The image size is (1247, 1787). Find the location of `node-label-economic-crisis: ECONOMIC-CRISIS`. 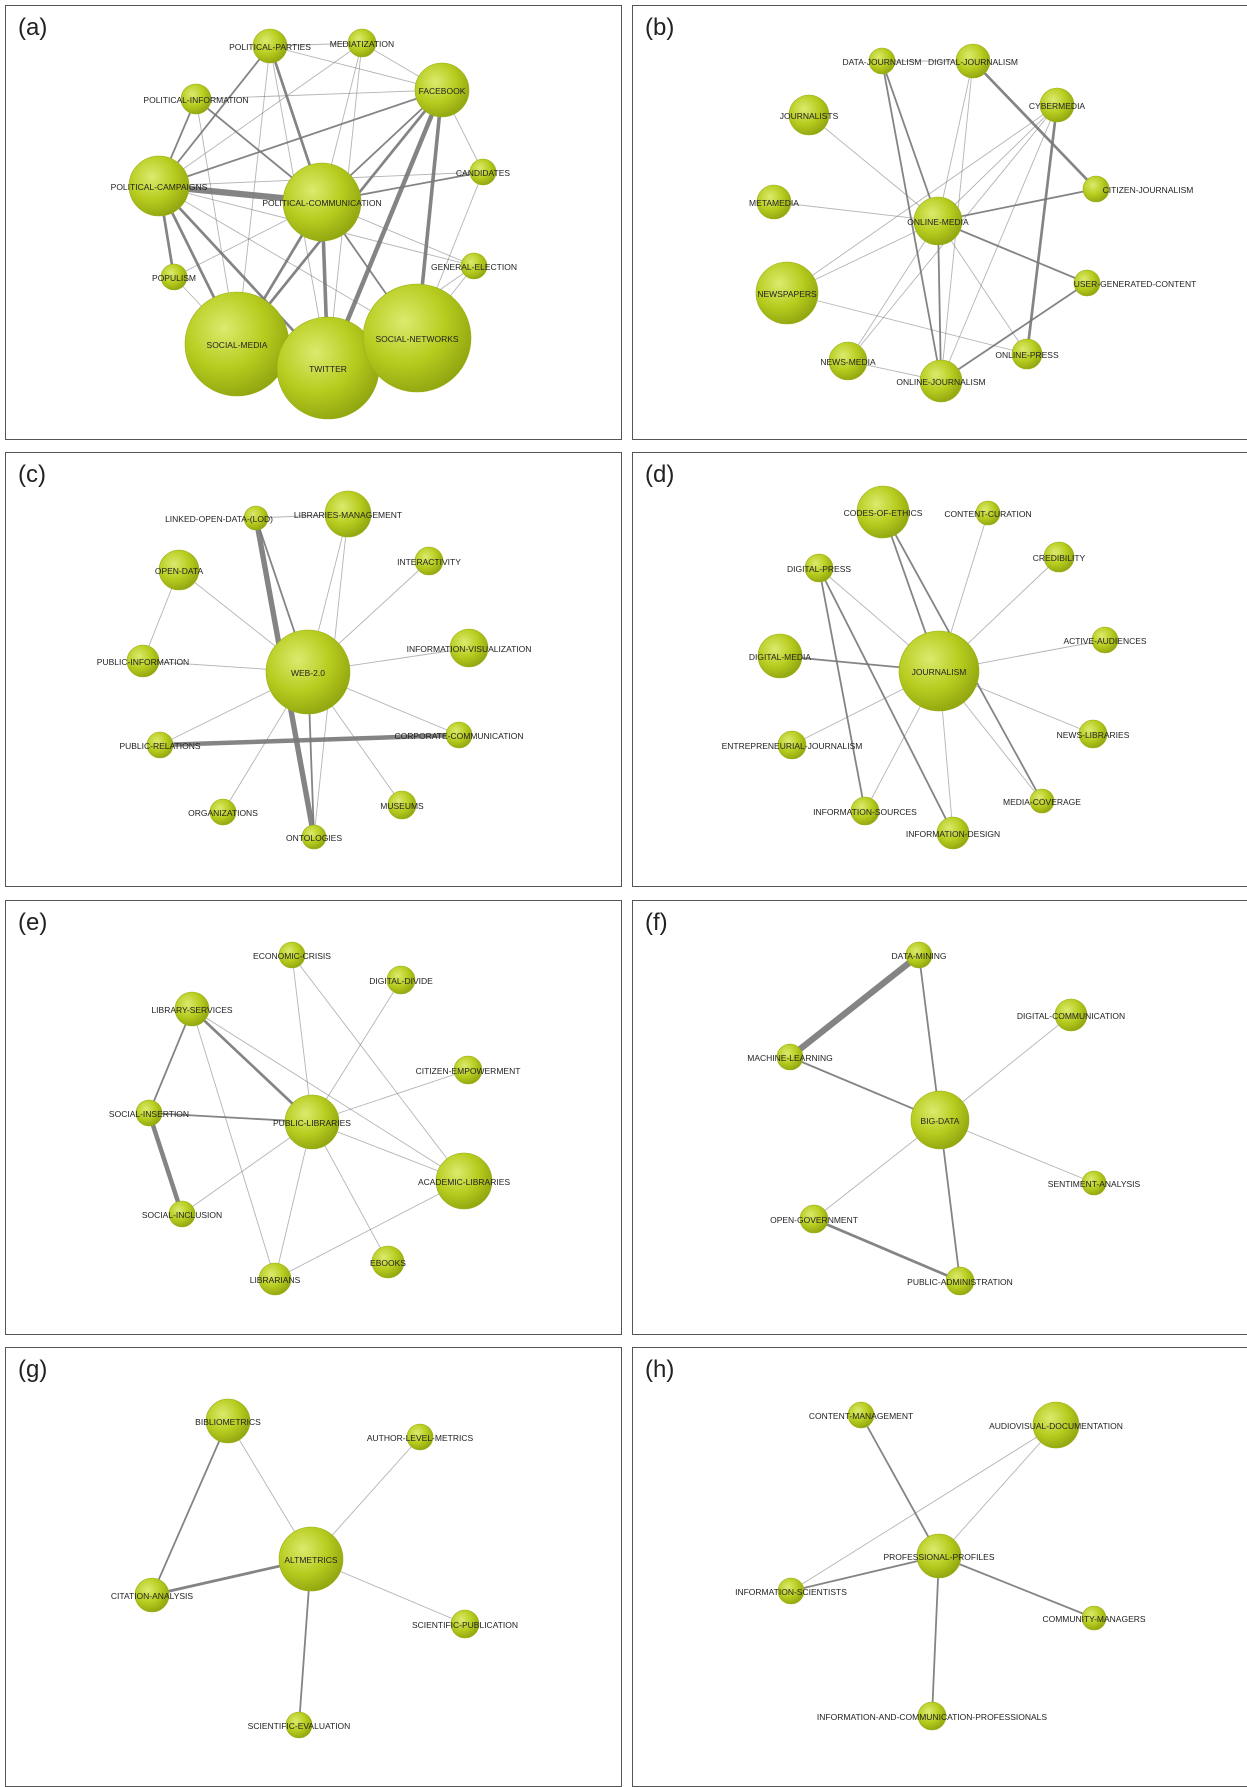

node-label-economic-crisis: ECONOMIC-CRISIS is located at coordinates (292, 956).